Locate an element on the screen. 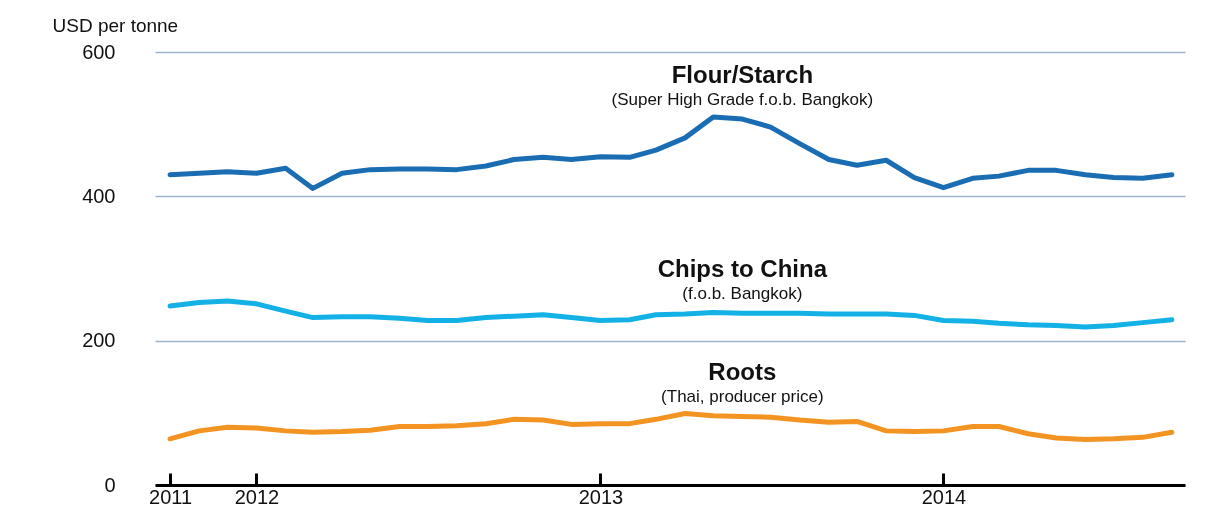  y-axis-title: USD per tonne is located at coordinates (115, 25).